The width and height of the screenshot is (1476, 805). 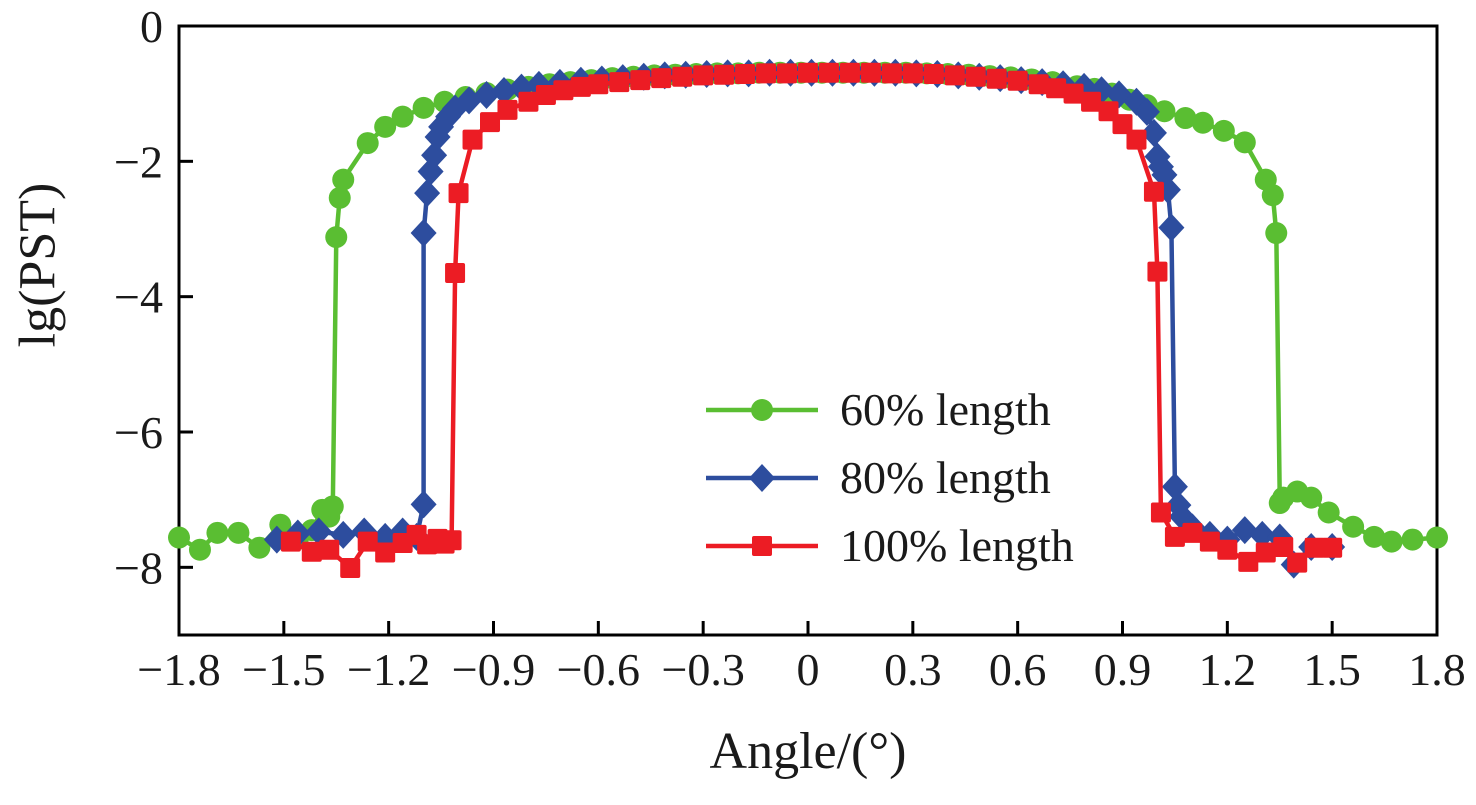 I want to click on y-tick-label: −4, so click(x=138, y=297).